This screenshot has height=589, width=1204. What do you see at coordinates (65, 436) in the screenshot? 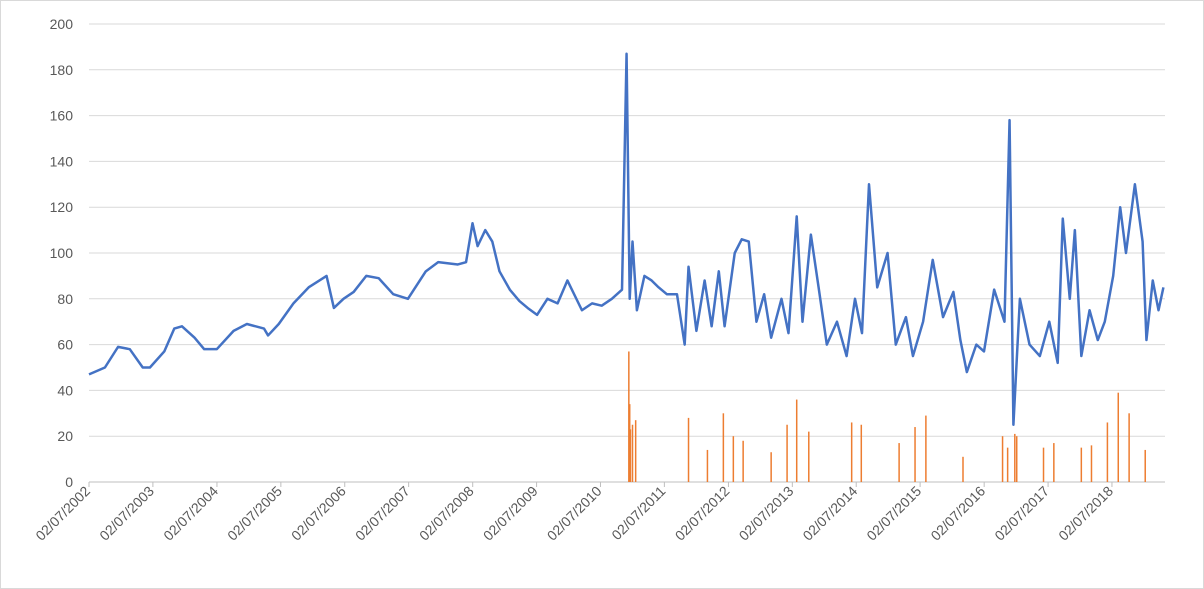
I see `y-tick-label: 20` at bounding box center [65, 436].